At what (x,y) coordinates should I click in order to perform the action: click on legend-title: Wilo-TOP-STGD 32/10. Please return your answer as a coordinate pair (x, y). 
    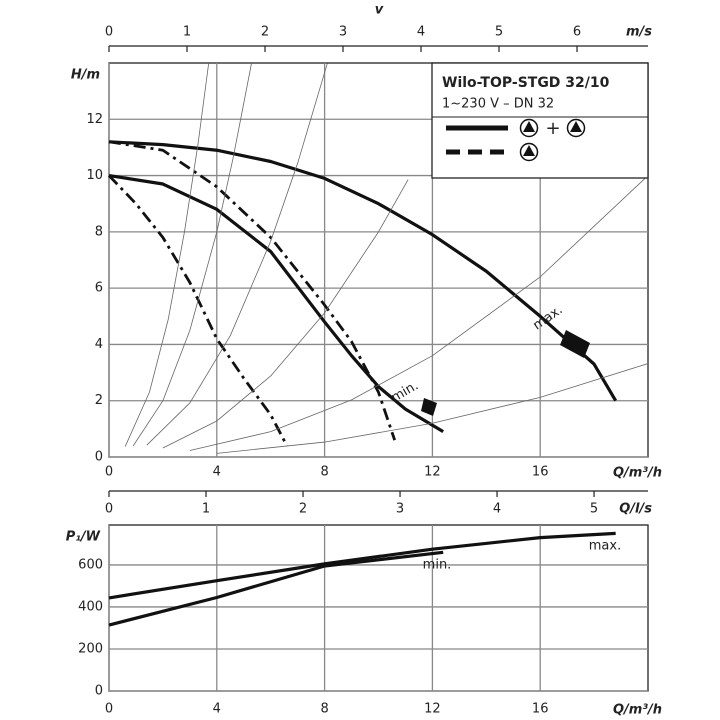
    Looking at the image, I should click on (526, 83).